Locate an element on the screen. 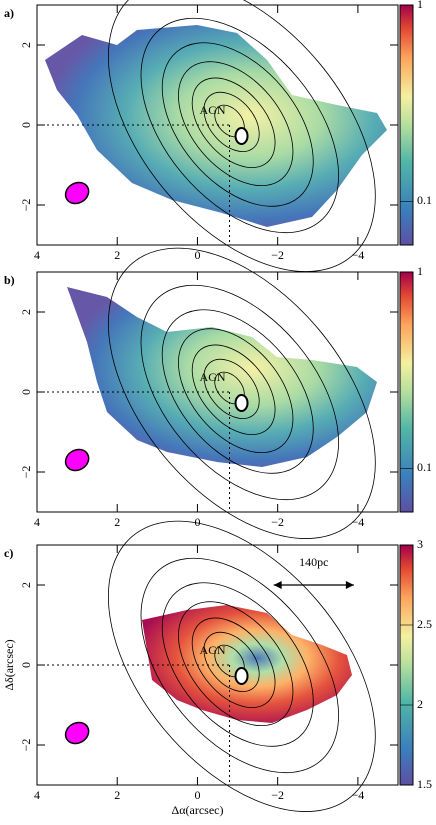 This screenshot has width=436, height=825. colorbar-tick-label: 3 is located at coordinates (420, 544).